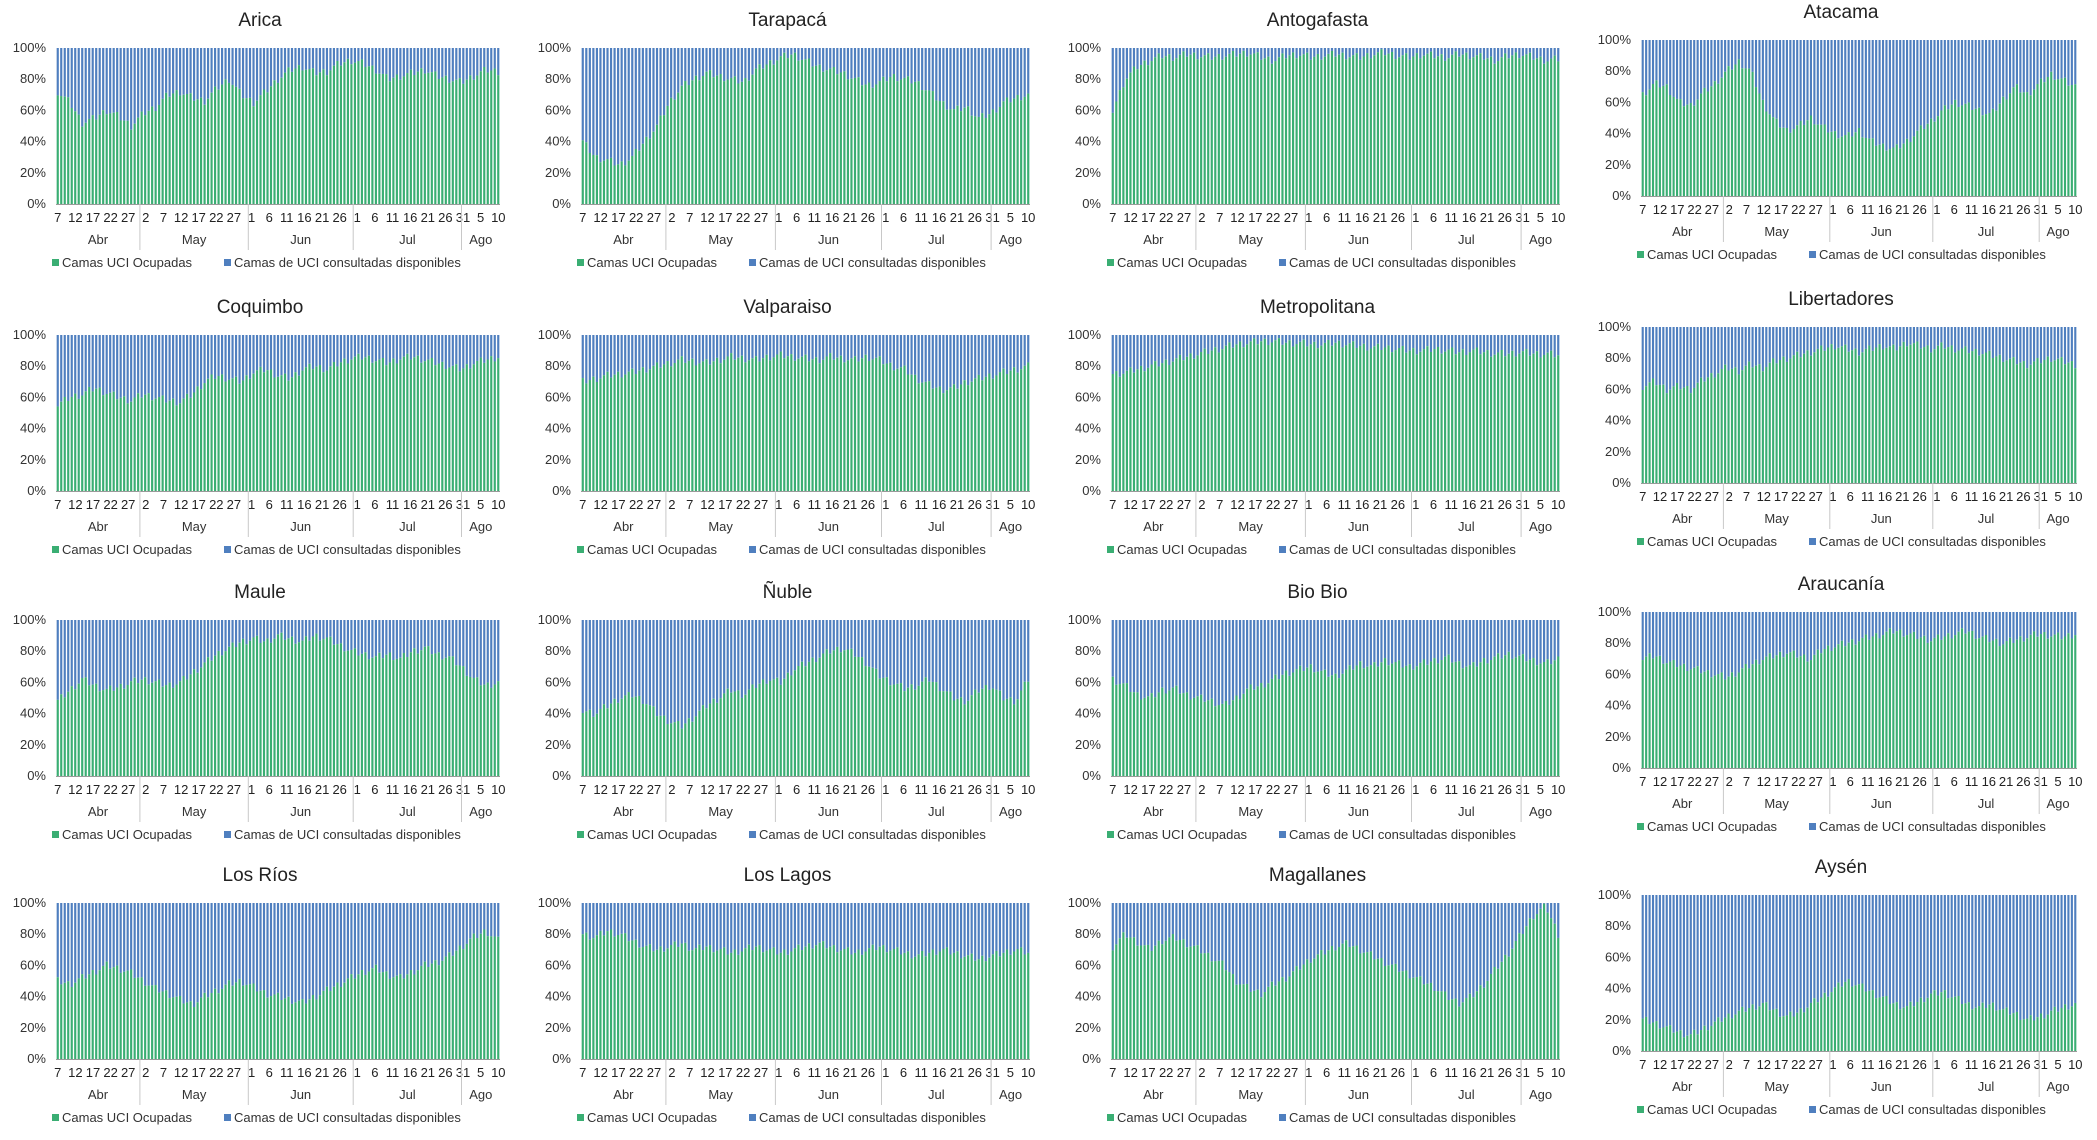  I want to click on y-tick-label: 100%, so click(1615, 326).